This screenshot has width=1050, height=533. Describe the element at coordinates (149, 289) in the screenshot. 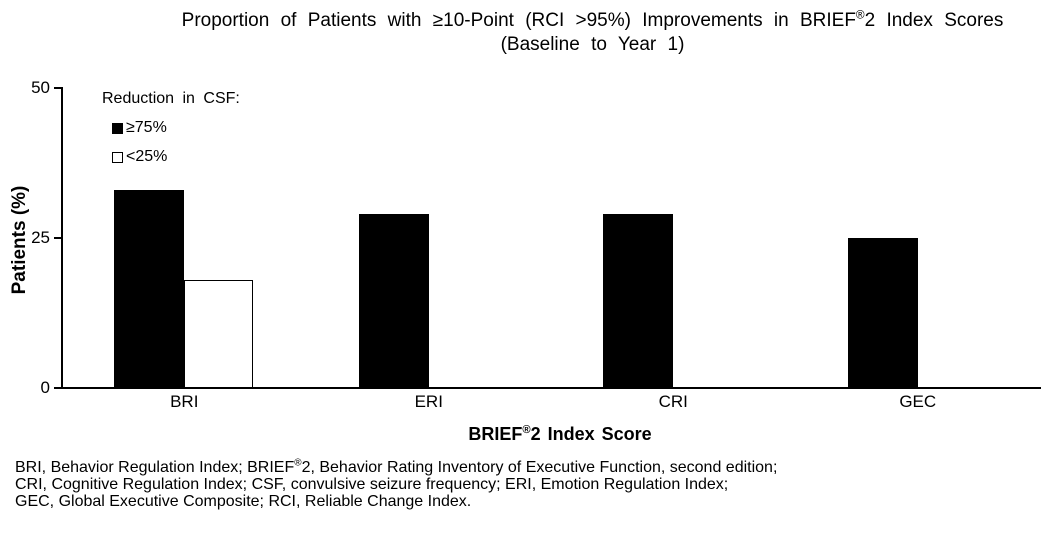

I see `bar-bri-csf-ge75` at that location.